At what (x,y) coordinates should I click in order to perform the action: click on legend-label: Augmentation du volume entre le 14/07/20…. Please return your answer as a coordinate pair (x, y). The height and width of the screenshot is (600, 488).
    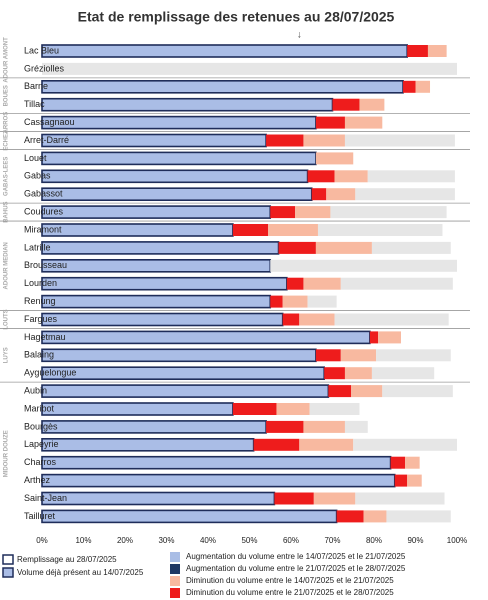
    Looking at the image, I should click on (296, 556).